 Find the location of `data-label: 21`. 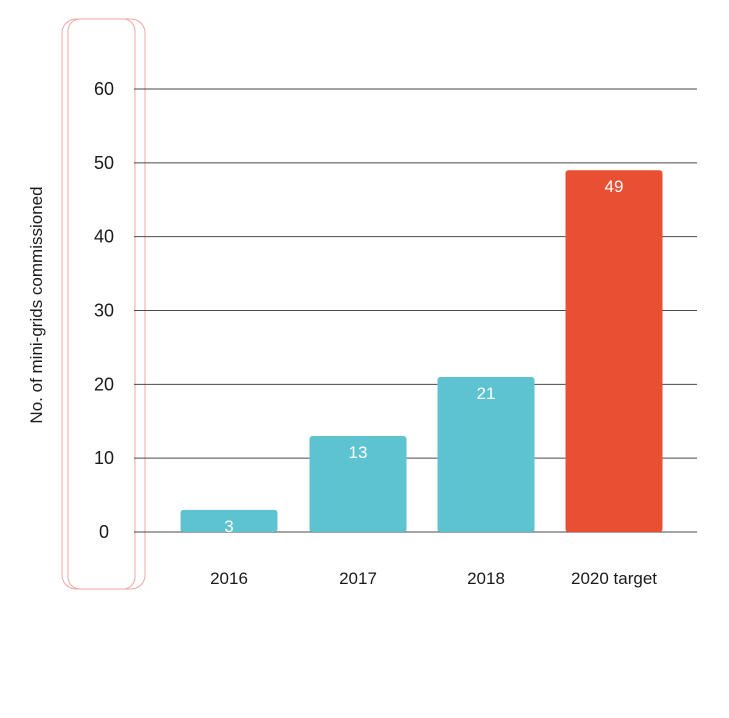

data-label: 21 is located at coordinates (486, 393).